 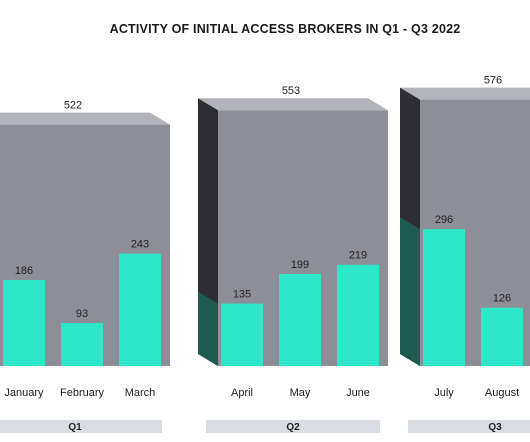 I want to click on quarter-q1-total-label: 522, so click(x=73, y=106).